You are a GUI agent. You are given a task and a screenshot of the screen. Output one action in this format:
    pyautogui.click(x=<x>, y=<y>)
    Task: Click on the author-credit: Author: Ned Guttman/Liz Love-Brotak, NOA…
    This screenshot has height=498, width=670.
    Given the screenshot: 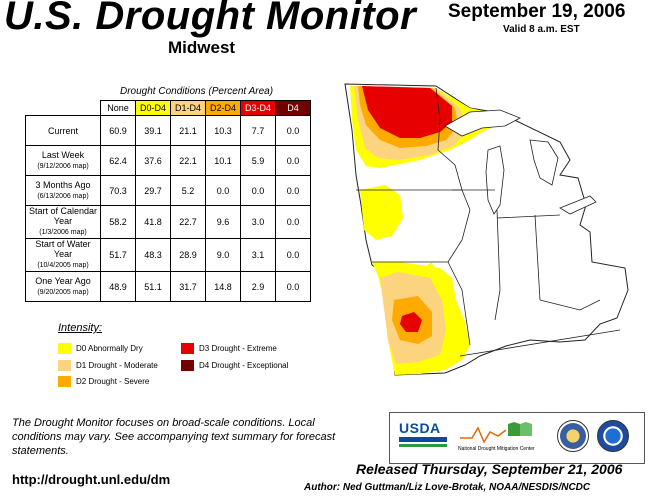 What is the action you would take?
    pyautogui.click(x=447, y=487)
    